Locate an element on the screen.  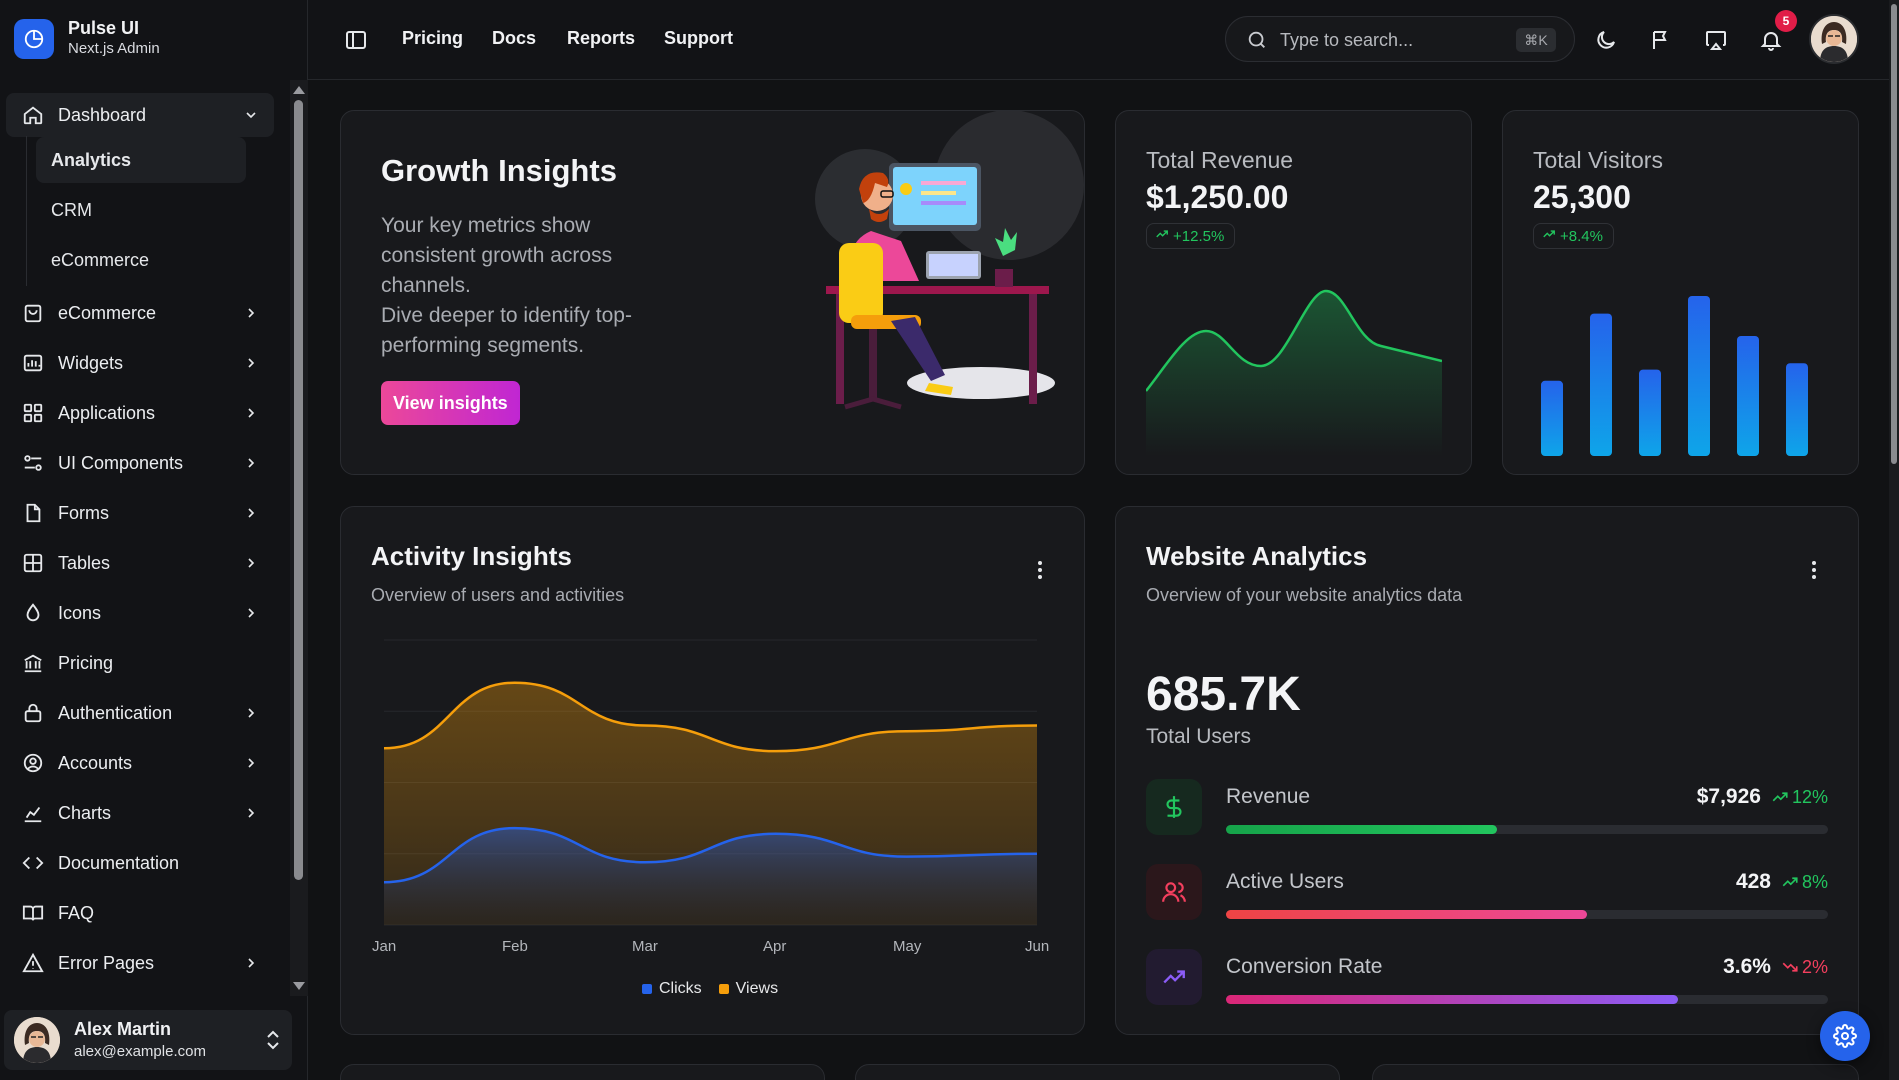
sidebar-item-label: Authentication is located at coordinates (115, 712).